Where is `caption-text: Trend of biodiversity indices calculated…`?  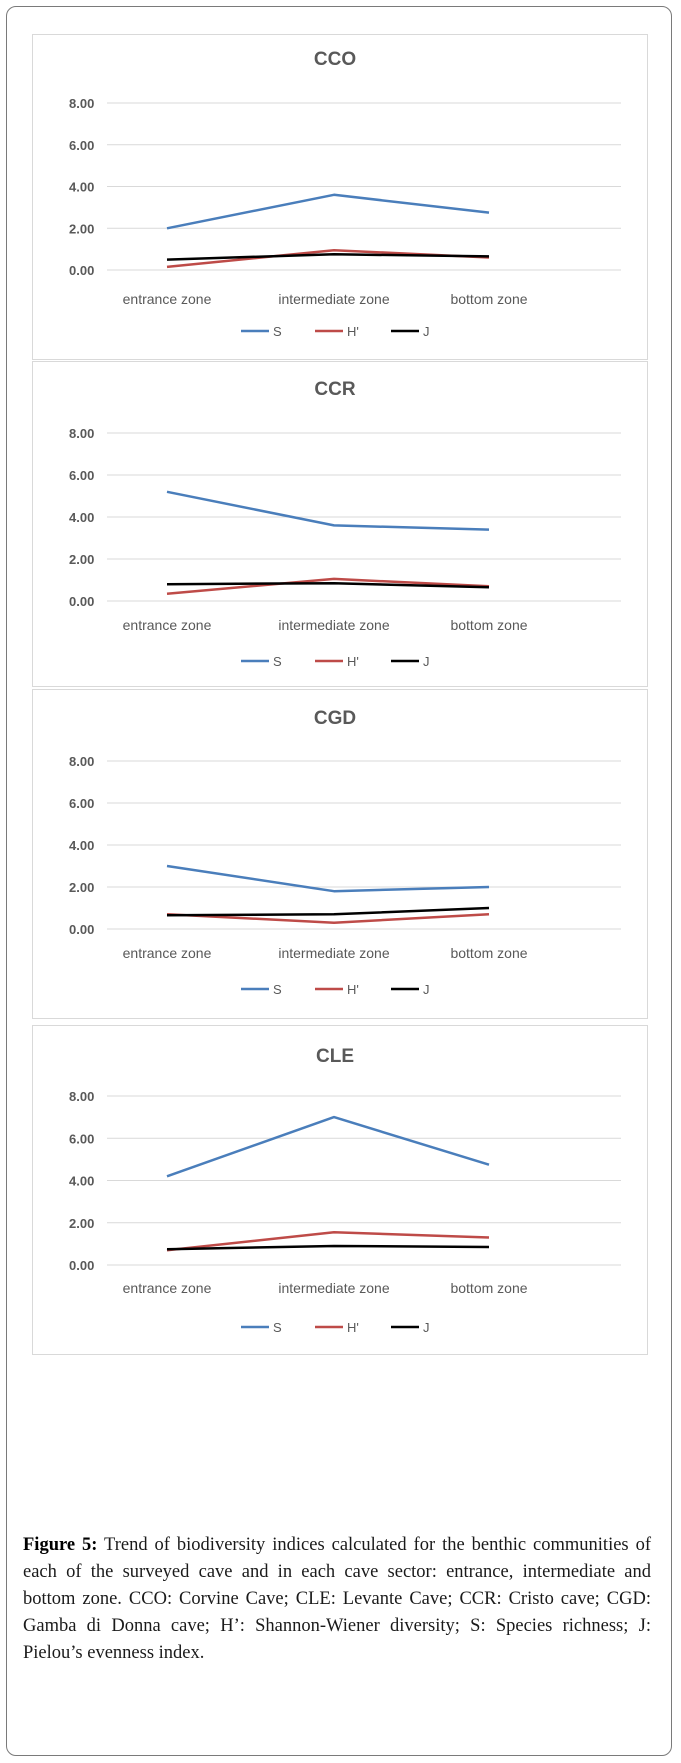
caption-text: Trend of biodiversity indices calculated… is located at coordinates (337, 1599).